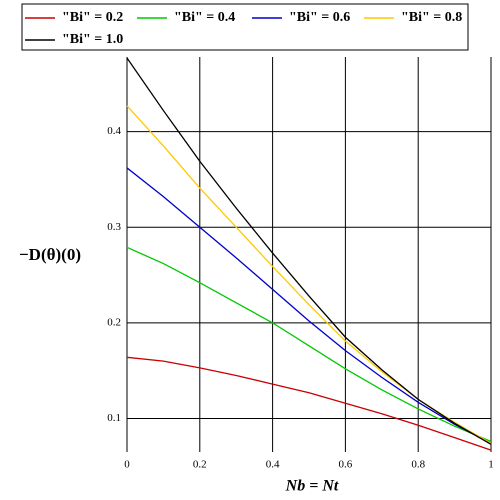 The height and width of the screenshot is (500, 500). What do you see at coordinates (204, 17) in the screenshot?
I see `legend-label: "Bi" = 0.4` at bounding box center [204, 17].